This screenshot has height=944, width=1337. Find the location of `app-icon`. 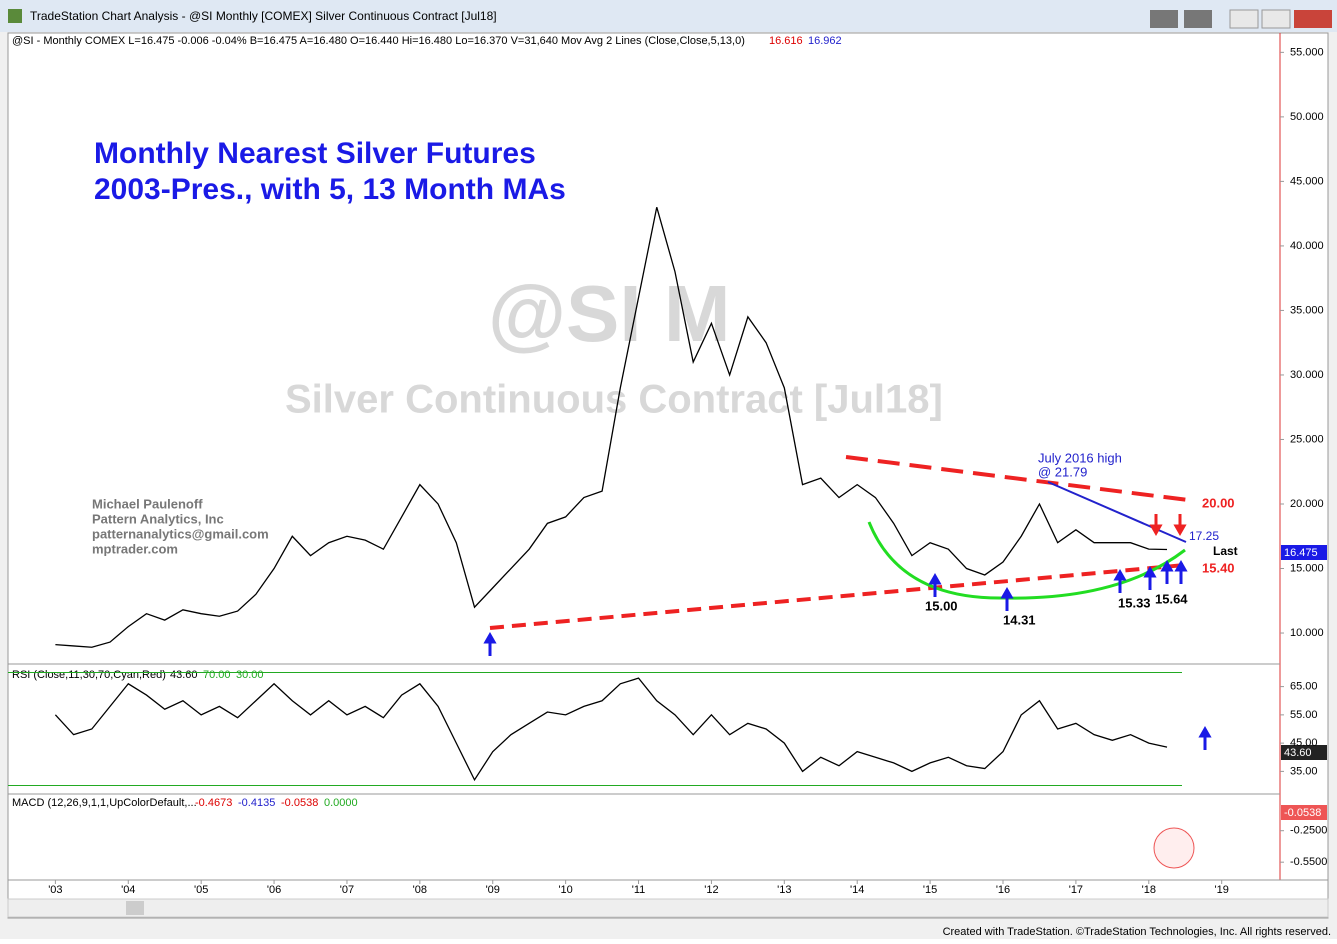

app-icon is located at coordinates (15, 16).